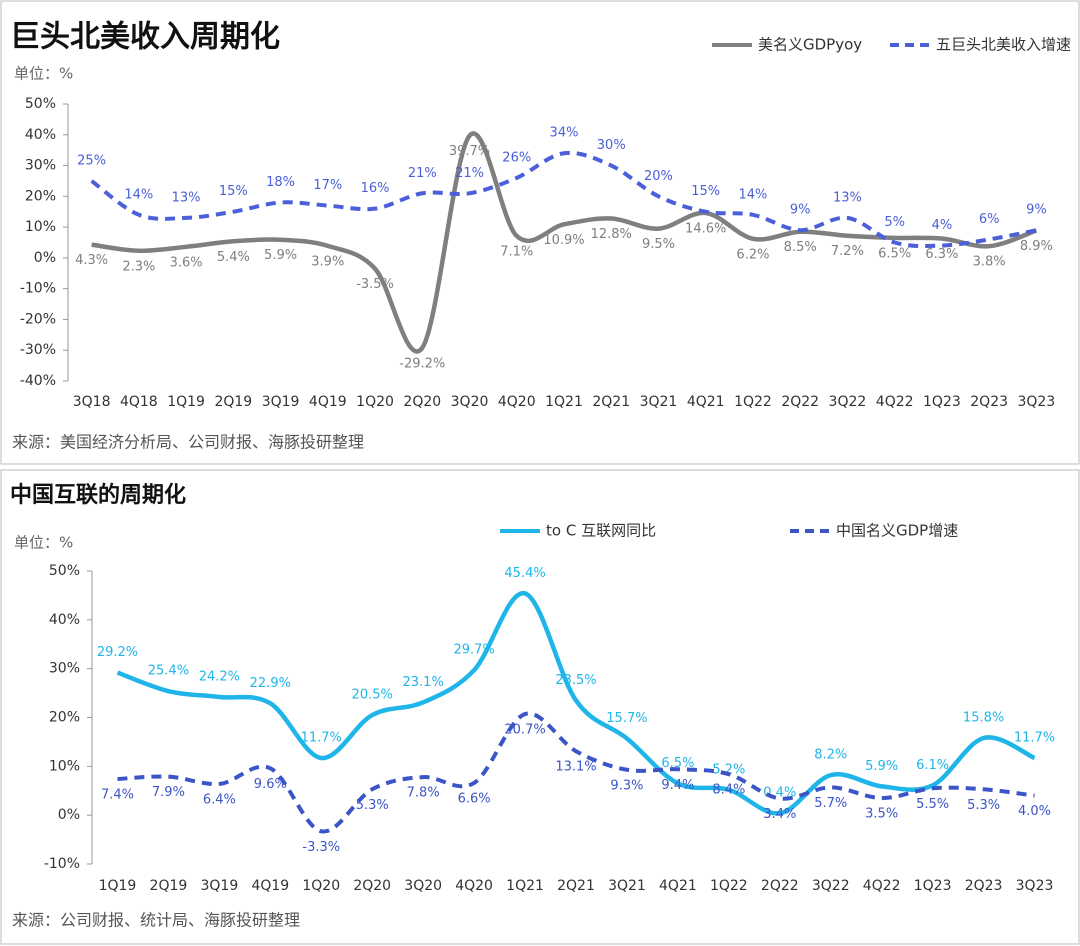  Describe the element at coordinates (327, 261) in the screenshot. I see `data-label: 3.9%` at that location.